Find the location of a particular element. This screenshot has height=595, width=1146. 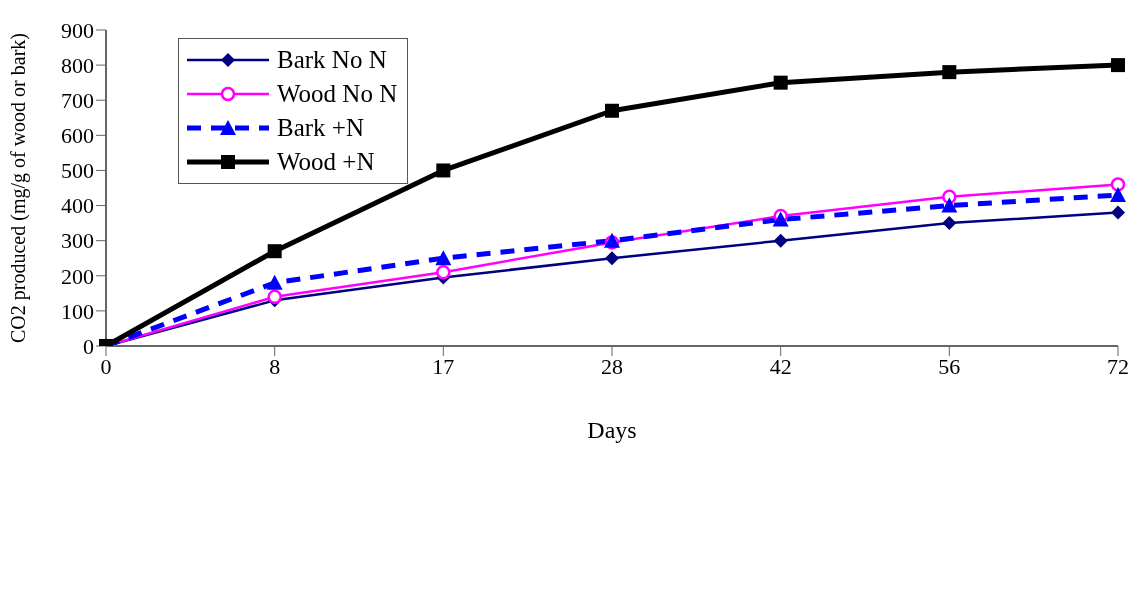

x-axis-title: Days is located at coordinates (612, 430).